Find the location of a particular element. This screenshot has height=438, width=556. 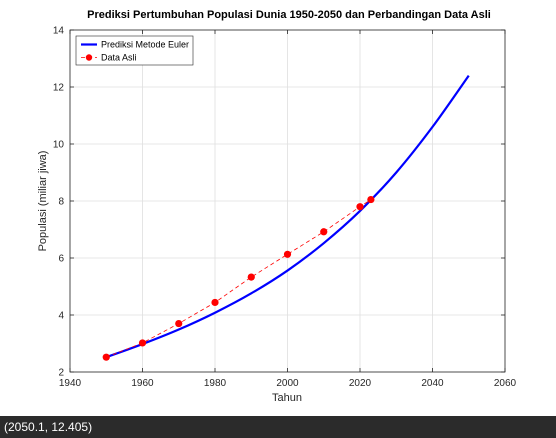

x-tick-label: 1940 is located at coordinates (70, 383).